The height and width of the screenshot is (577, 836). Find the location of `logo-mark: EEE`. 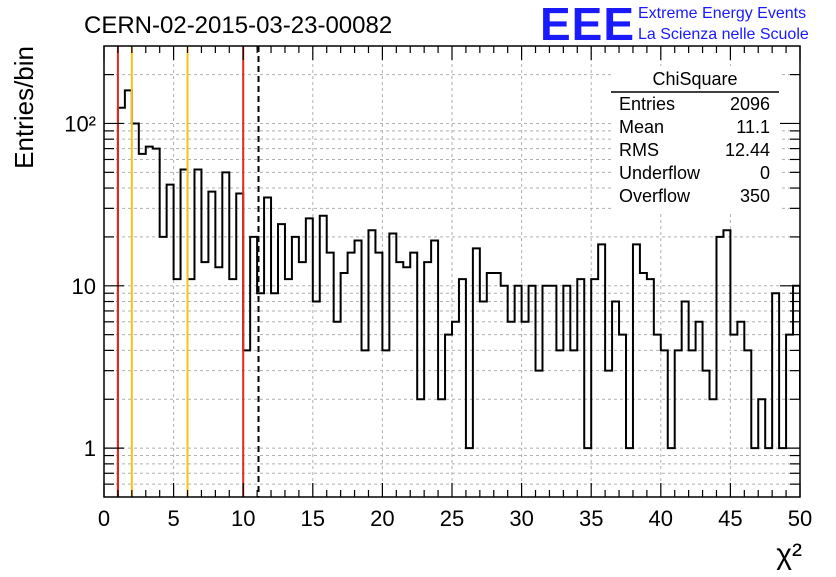

logo-mark: EEE is located at coordinates (587, 25).